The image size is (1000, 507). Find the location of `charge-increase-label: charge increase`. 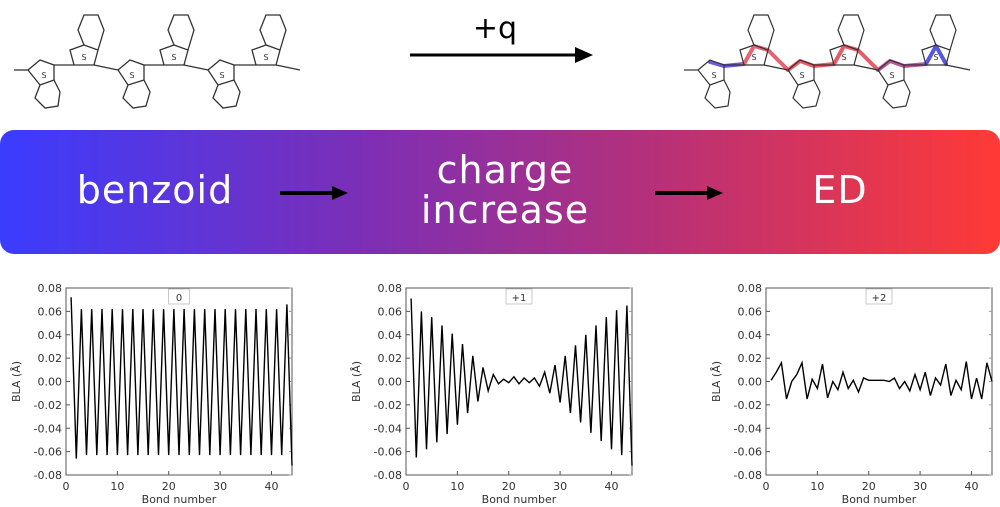

charge-increase-label: charge increase is located at coordinates (505, 190).